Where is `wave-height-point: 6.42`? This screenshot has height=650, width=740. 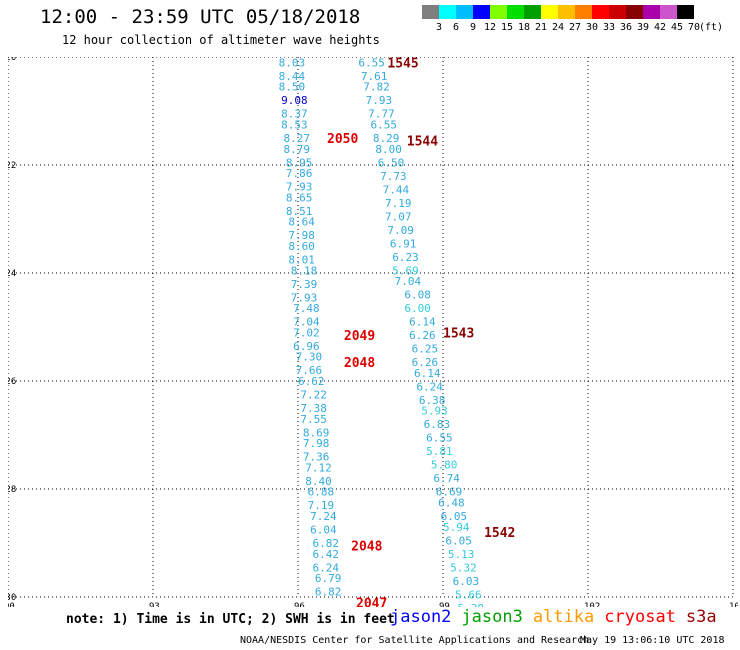 wave-height-point: 6.42 is located at coordinates (326, 554).